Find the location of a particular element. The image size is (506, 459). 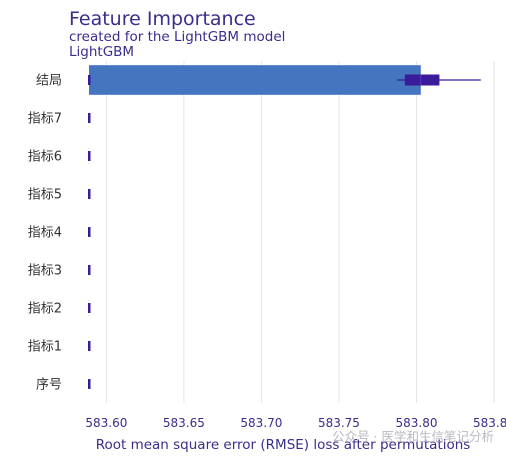

y-tick-label: 指标5 is located at coordinates (45, 195).